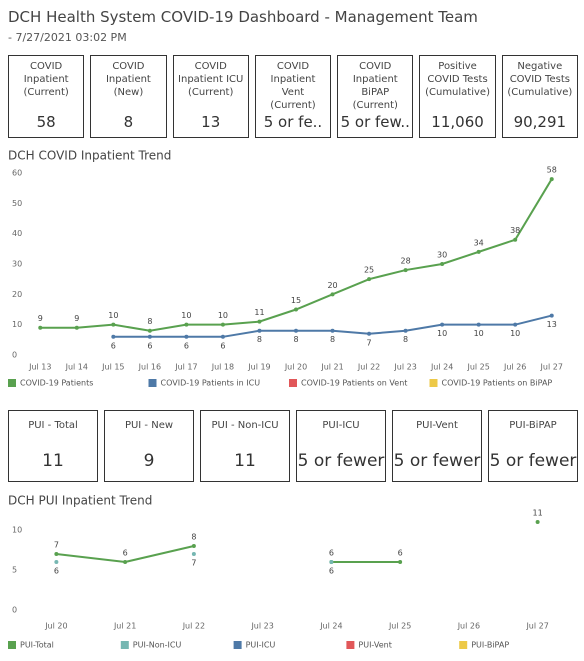  Describe the element at coordinates (245, 425) in the screenshot. I see `kpi-label: PUI - Non-ICU` at that location.